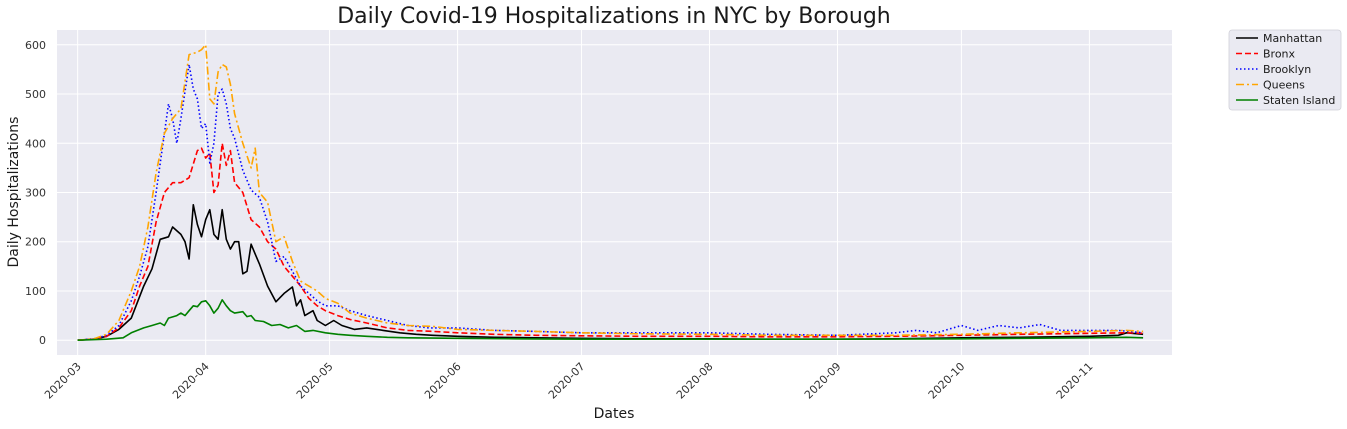  Describe the element at coordinates (35, 291) in the screenshot. I see `y-tick-label: 100` at that location.